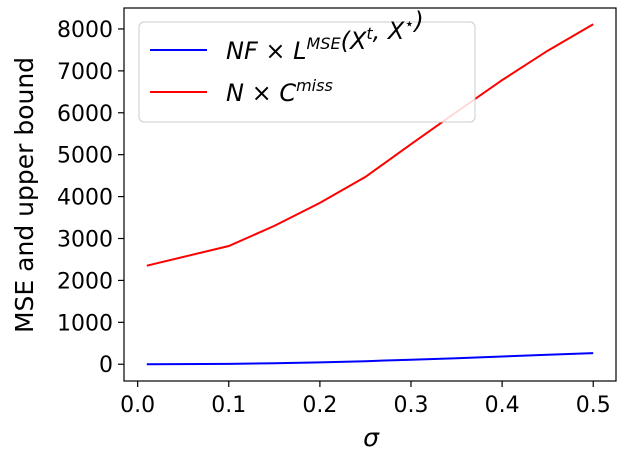 This screenshot has width=630, height=460. What do you see at coordinates (85, 72) in the screenshot?
I see `y-tick-label: 7000` at bounding box center [85, 72].